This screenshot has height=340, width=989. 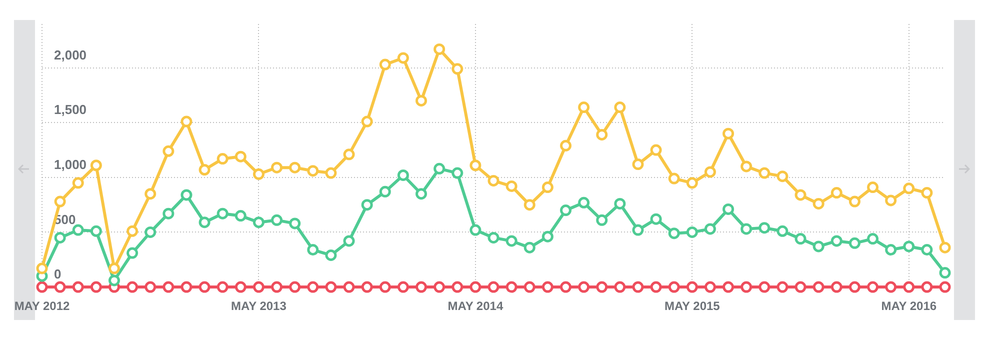 What do you see at coordinates (476, 306) in the screenshot?
I see `x-tick-label: MAY 2014` at bounding box center [476, 306].